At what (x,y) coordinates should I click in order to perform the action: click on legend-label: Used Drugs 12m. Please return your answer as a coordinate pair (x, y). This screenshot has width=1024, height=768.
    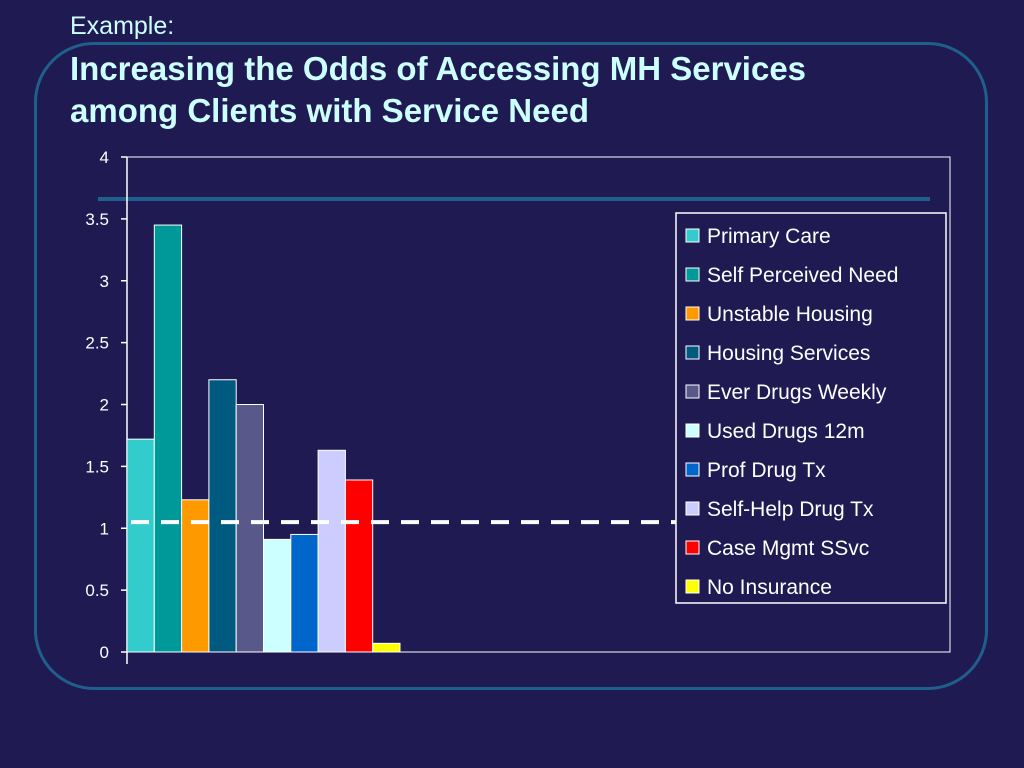
    Looking at the image, I should click on (786, 431).